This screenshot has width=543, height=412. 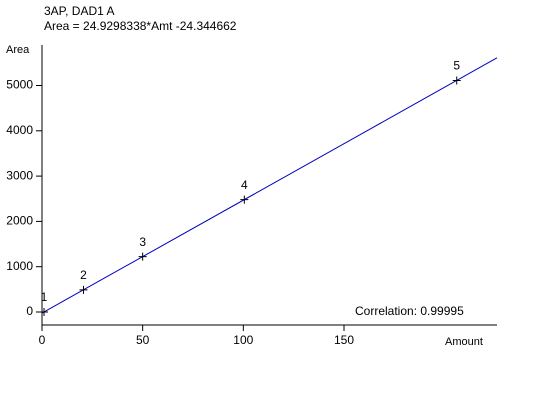 I want to click on y-tick-label: 3000, so click(x=19, y=175).